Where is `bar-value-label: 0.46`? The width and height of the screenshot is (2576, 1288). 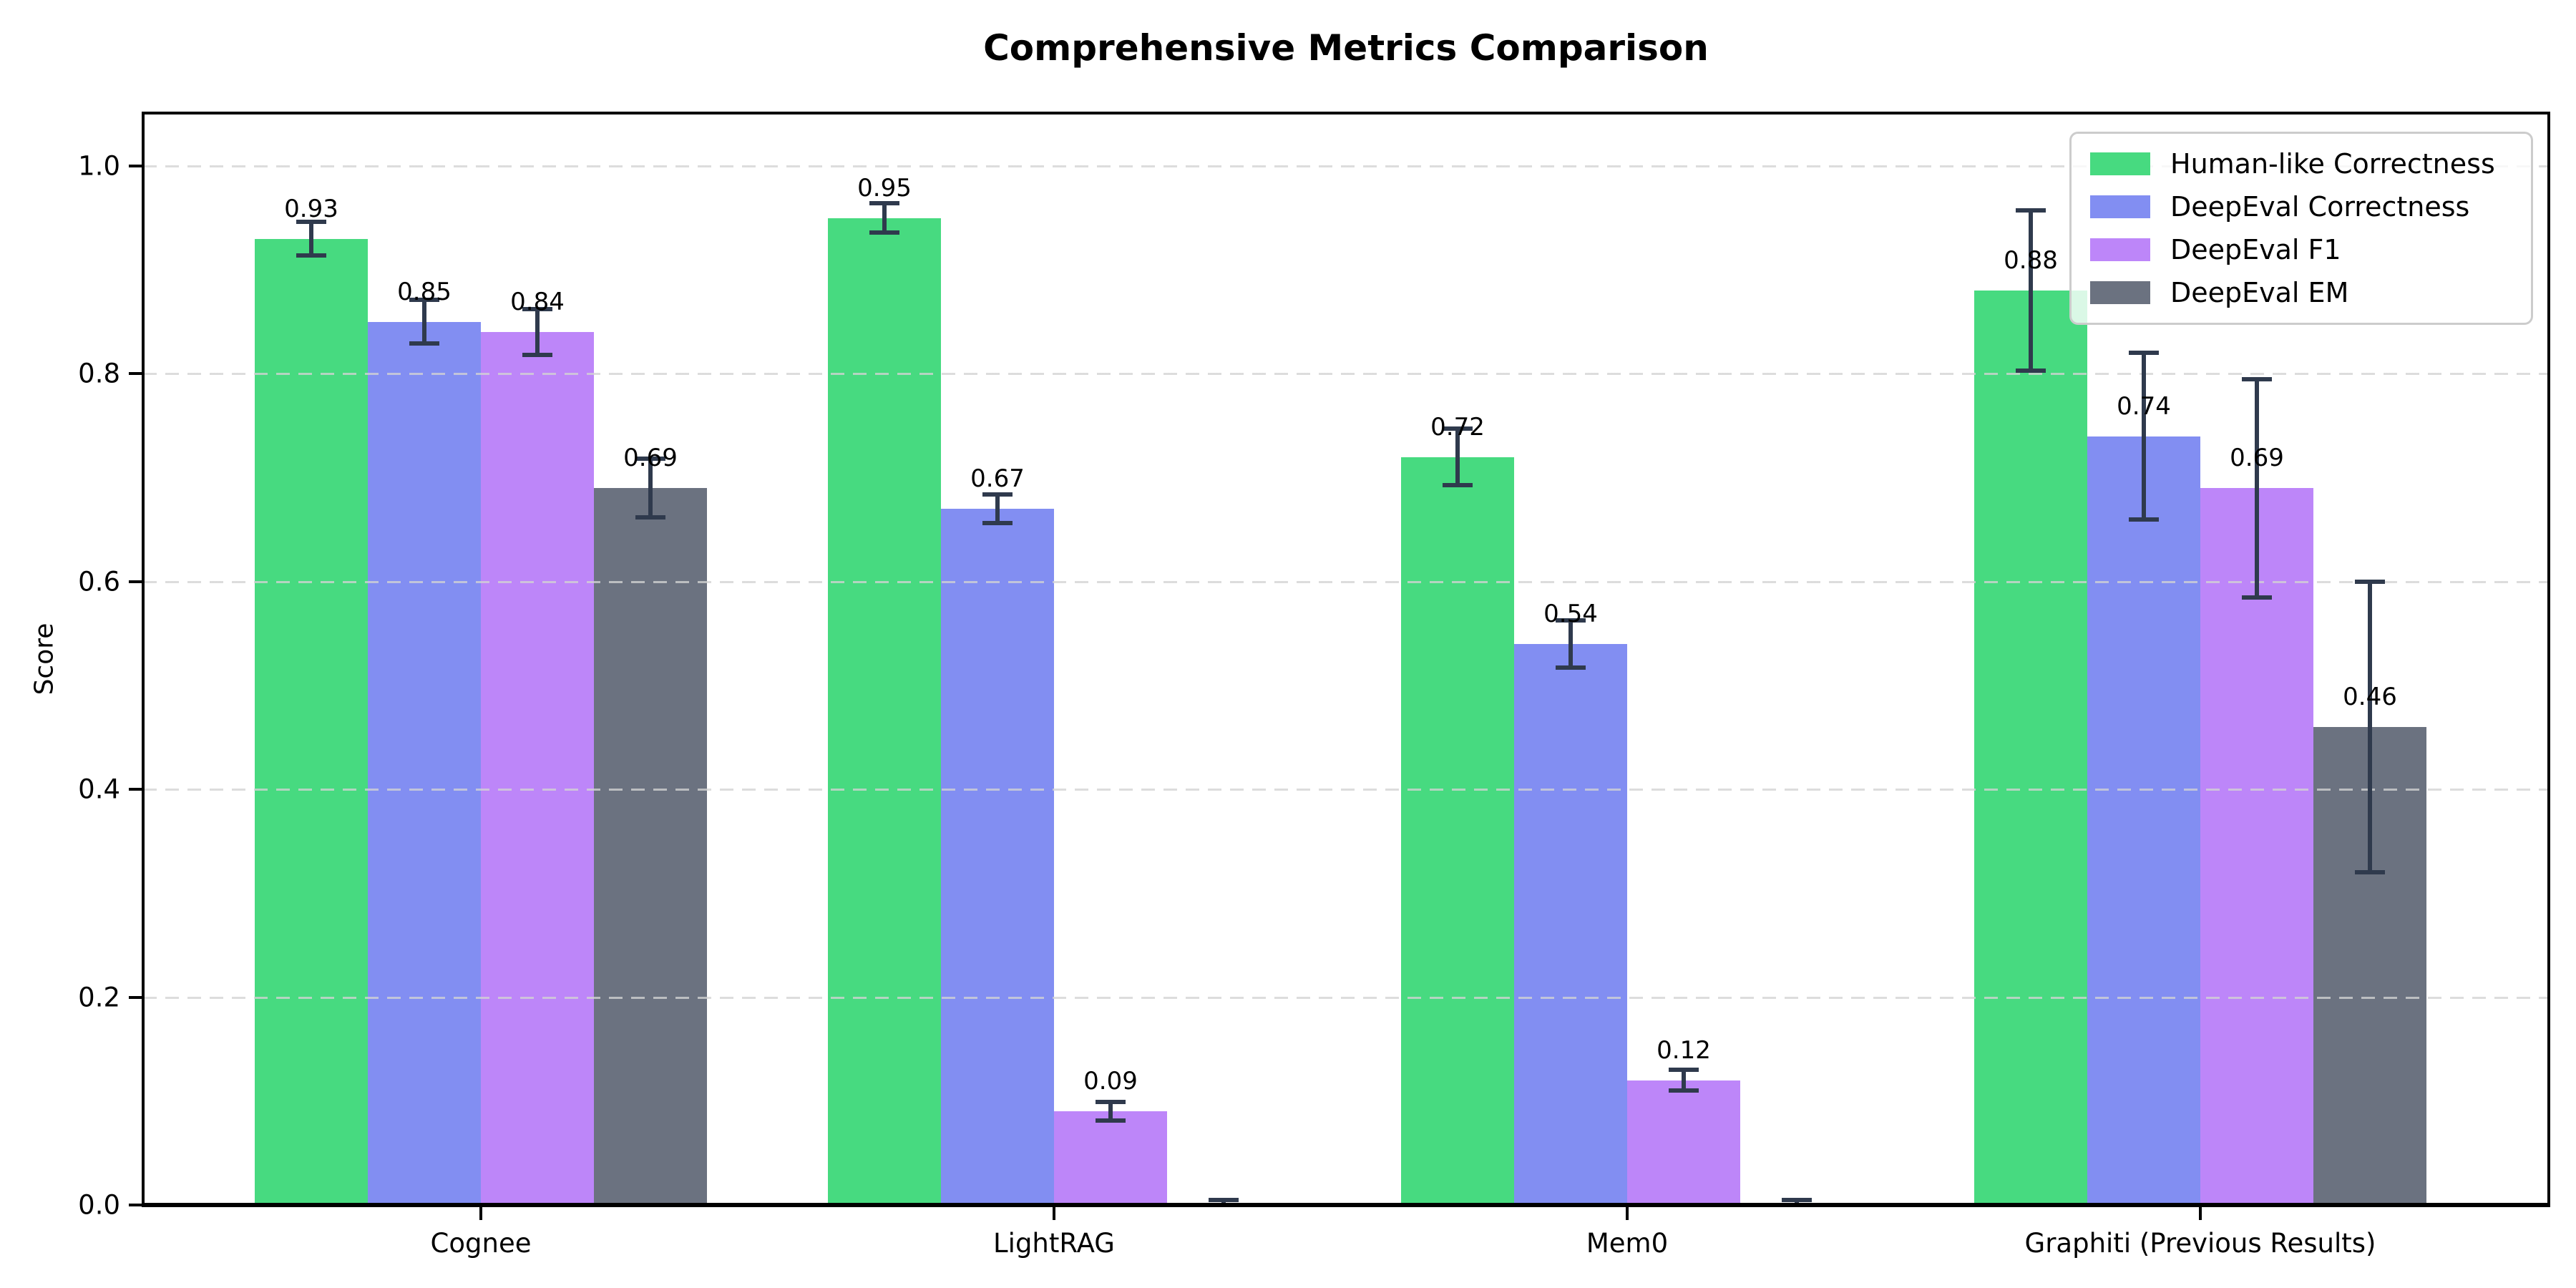
bar-value-label: 0.46 is located at coordinates (2370, 697).